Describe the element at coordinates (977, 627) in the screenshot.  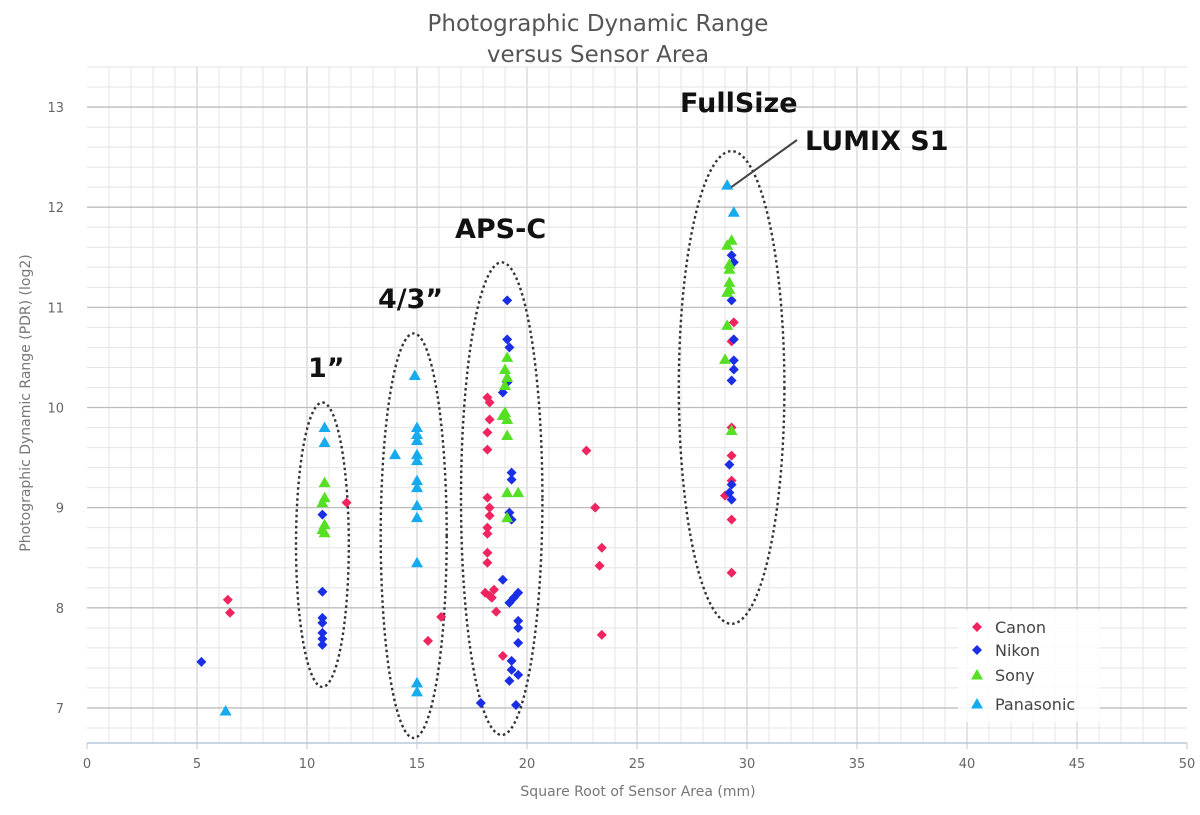
I see `legend-marker-canon` at that location.